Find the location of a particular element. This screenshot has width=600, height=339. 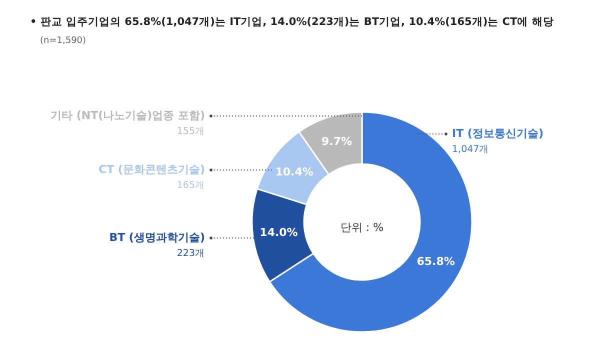

chart-subtitle: (n=1,590) is located at coordinates (63, 41).